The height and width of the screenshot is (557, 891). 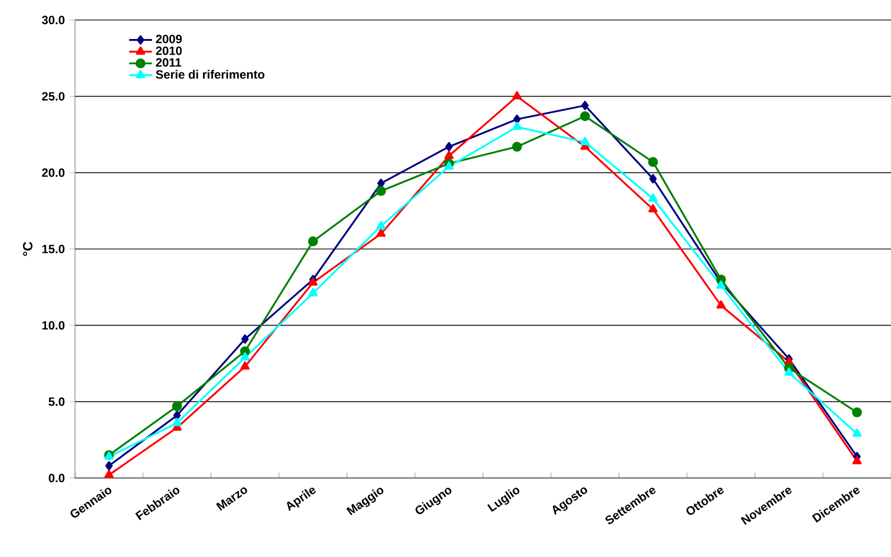 What do you see at coordinates (53, 249) in the screenshot?
I see `y-tick-label: 15.0` at bounding box center [53, 249].